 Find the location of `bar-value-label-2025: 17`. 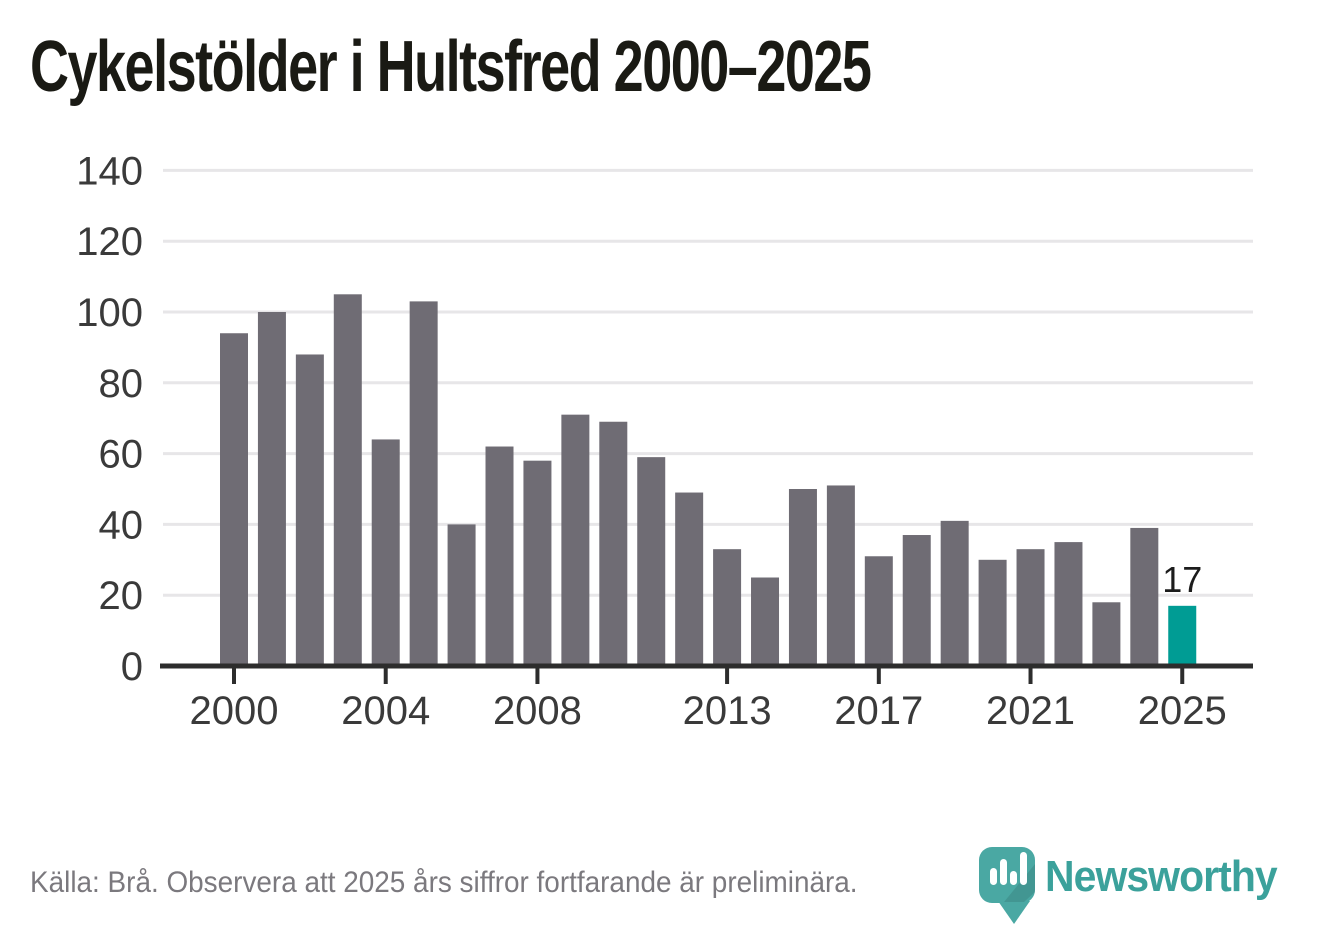

bar-value-label-2025: 17 is located at coordinates (1182, 579).